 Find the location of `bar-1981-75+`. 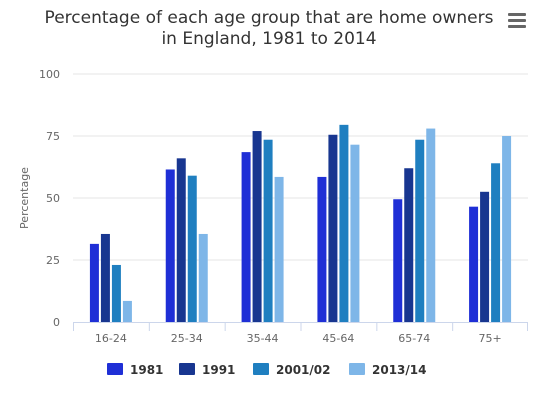

bar-1981-75+ is located at coordinates (474, 264).